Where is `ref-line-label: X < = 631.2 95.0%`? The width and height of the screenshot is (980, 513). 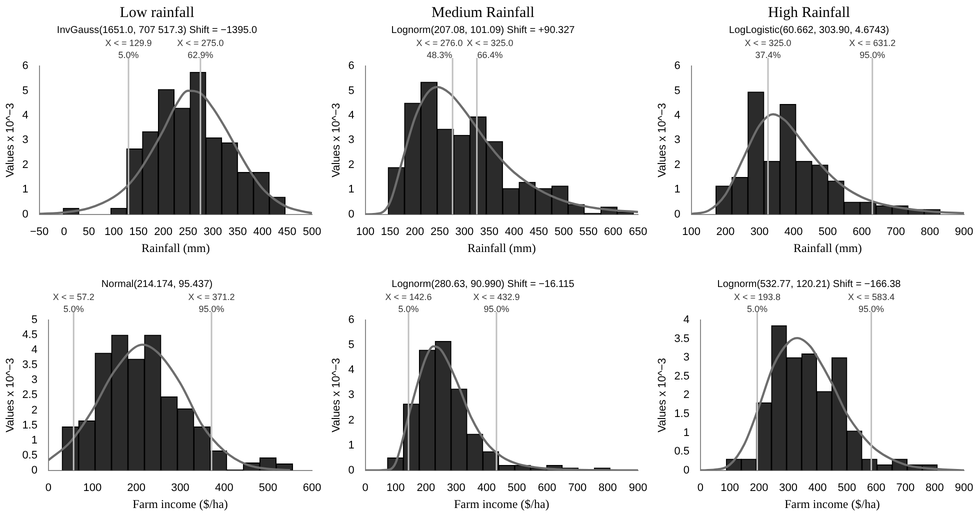 ref-line-label: X < = 631.2 95.0% is located at coordinates (872, 49).